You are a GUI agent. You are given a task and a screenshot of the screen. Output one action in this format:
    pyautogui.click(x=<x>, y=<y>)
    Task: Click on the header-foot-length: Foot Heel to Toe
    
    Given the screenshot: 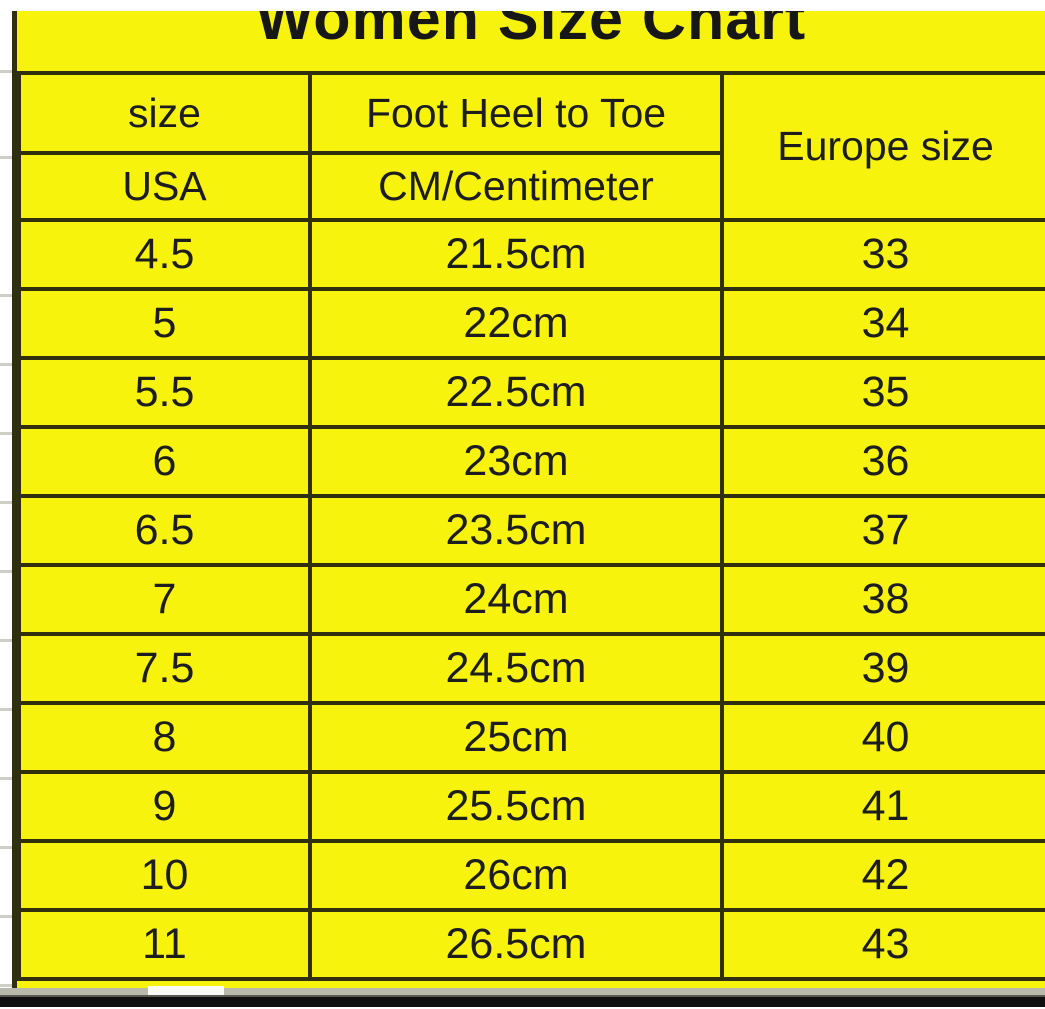 What is the action you would take?
    pyautogui.click(x=516, y=113)
    